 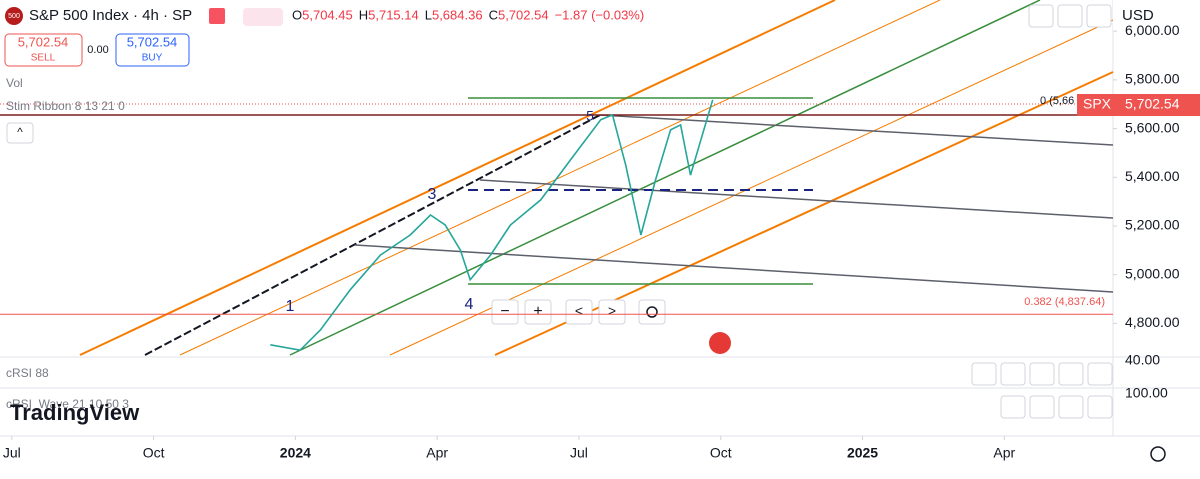 What do you see at coordinates (1064, 302) in the screenshot?
I see `fib-label: 0.382 (4,837.64)` at bounding box center [1064, 302].